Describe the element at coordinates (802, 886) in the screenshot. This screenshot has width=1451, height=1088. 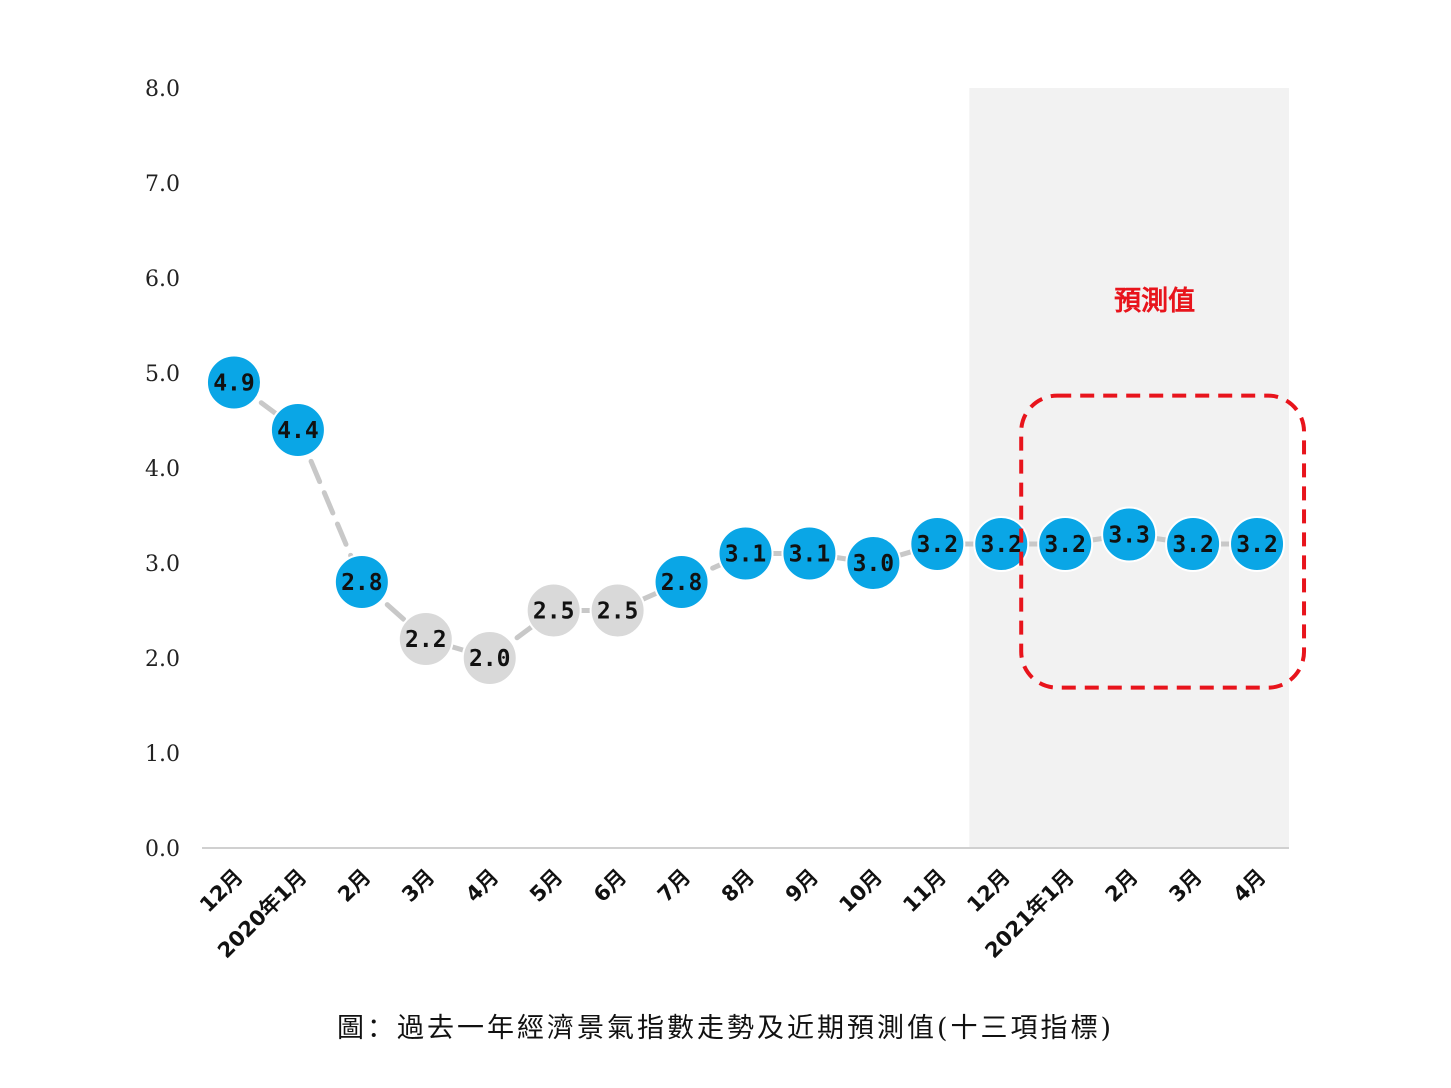
I see `x-tick-label: 9月` at that location.